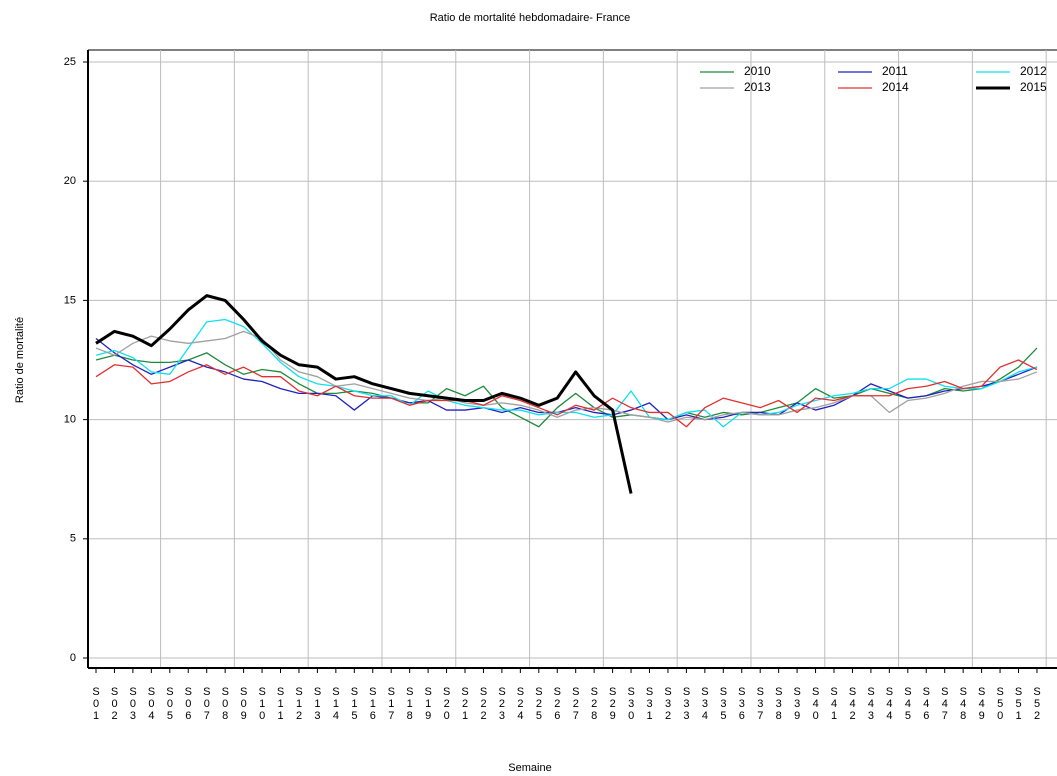 This screenshot has height=776, width=1057. What do you see at coordinates (502, 704) in the screenshot?
I see `x-tick-label: S23` at bounding box center [502, 704].